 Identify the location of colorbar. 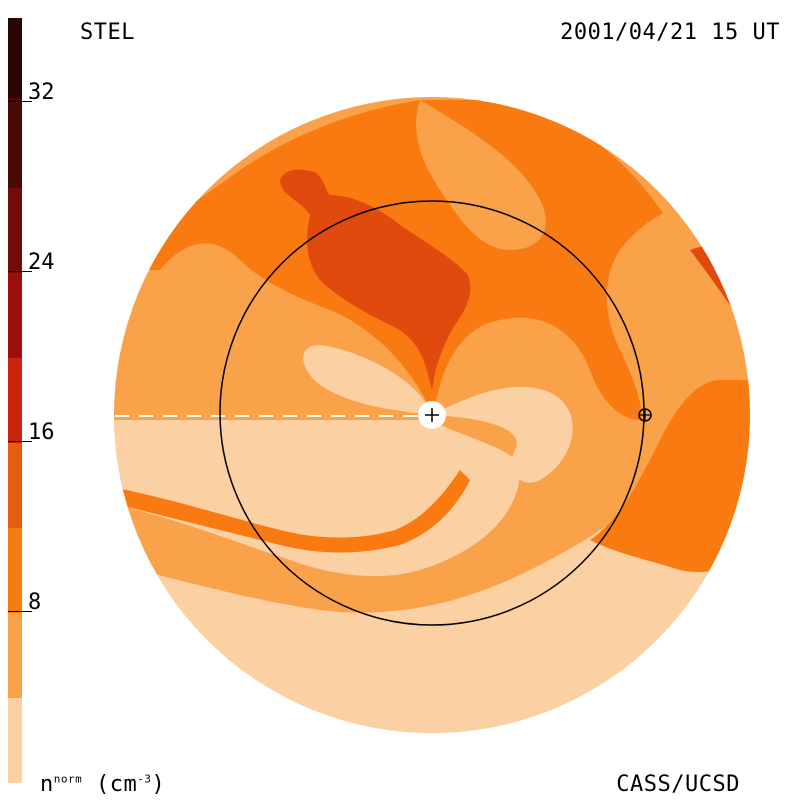
(15, 400).